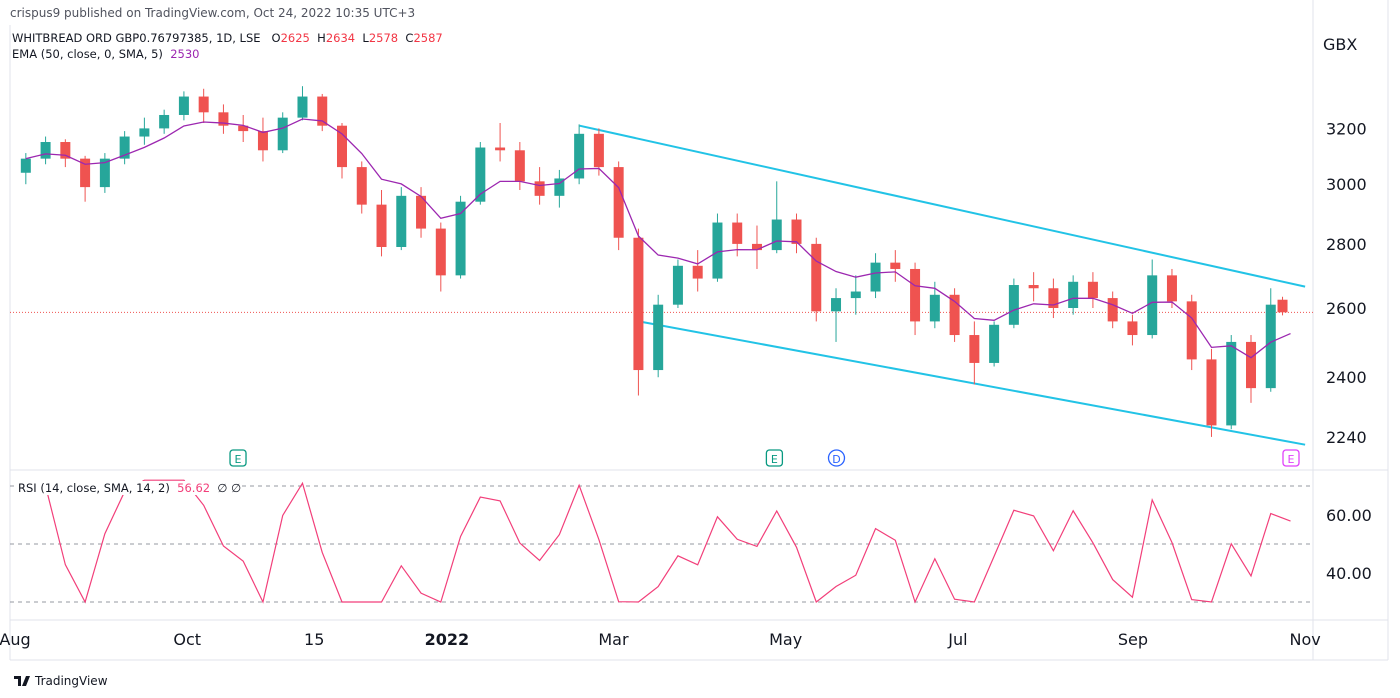 The width and height of the screenshot is (1400, 698). I want to click on symbol-name: WHITBREAD ORD GBP0.76797385, 1D, LSE, so click(136, 38).